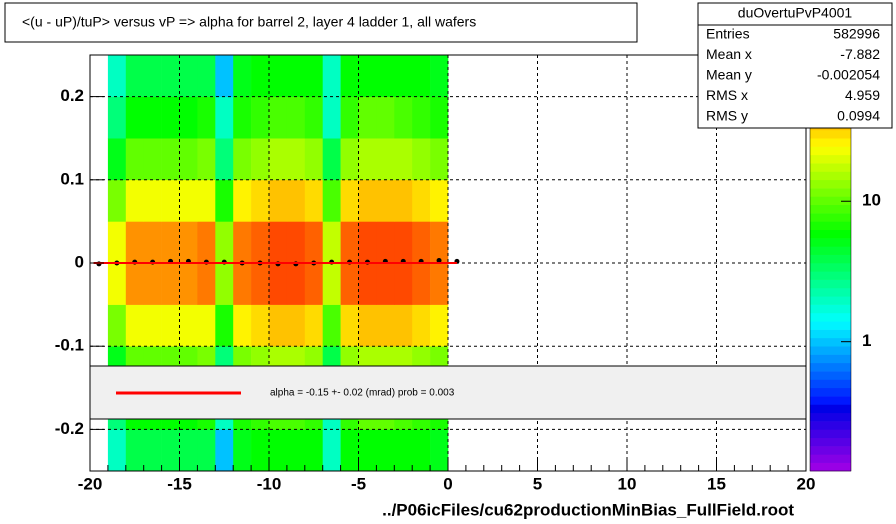 This screenshot has height=524, width=896. Describe the element at coordinates (795, 65) in the screenshot. I see `stats-box` at that location.